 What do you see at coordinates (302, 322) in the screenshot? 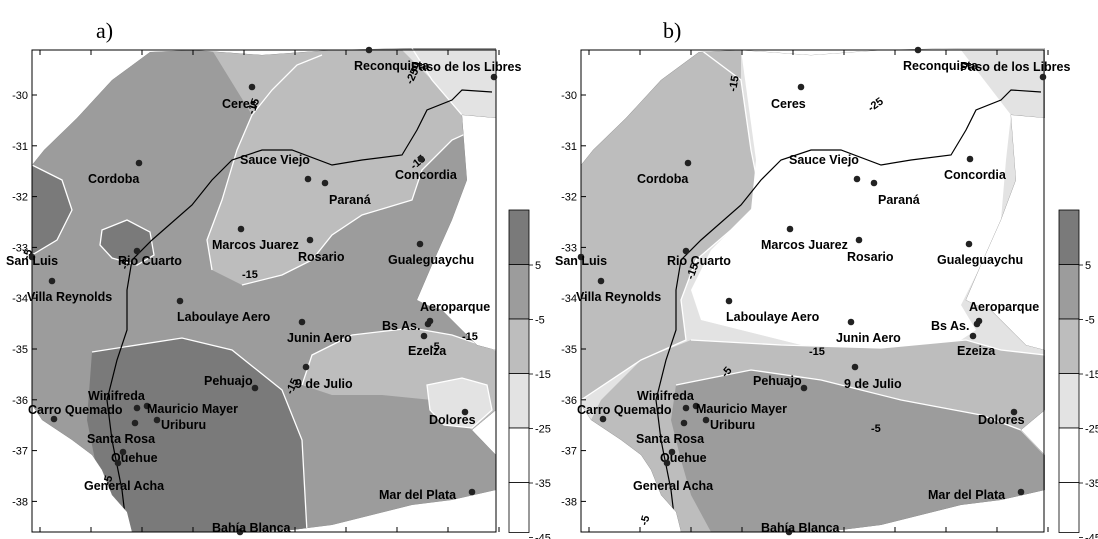
I see `station-dot-junin-aero` at bounding box center [302, 322].